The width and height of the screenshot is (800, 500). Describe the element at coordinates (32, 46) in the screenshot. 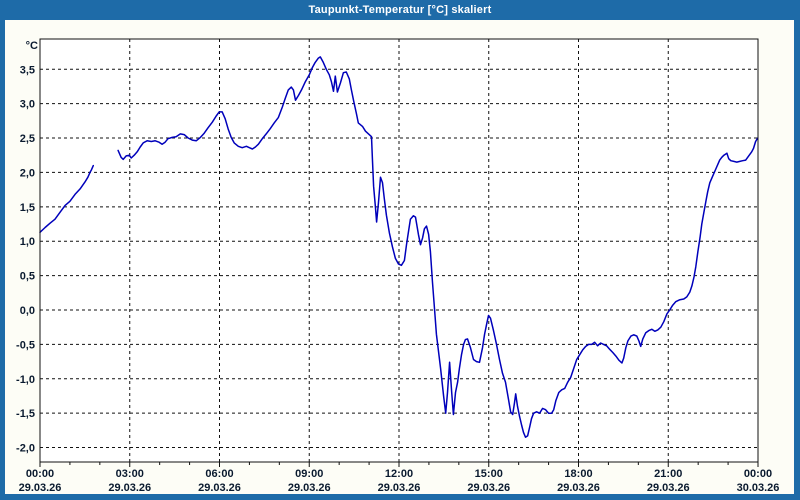

I see `y-axis-unit-label: °C` at that location.